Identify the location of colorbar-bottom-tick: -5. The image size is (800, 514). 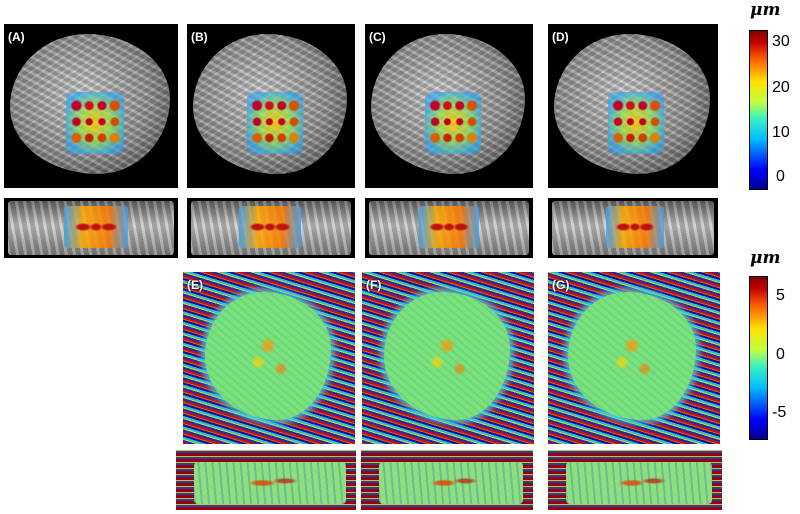
(779, 412).